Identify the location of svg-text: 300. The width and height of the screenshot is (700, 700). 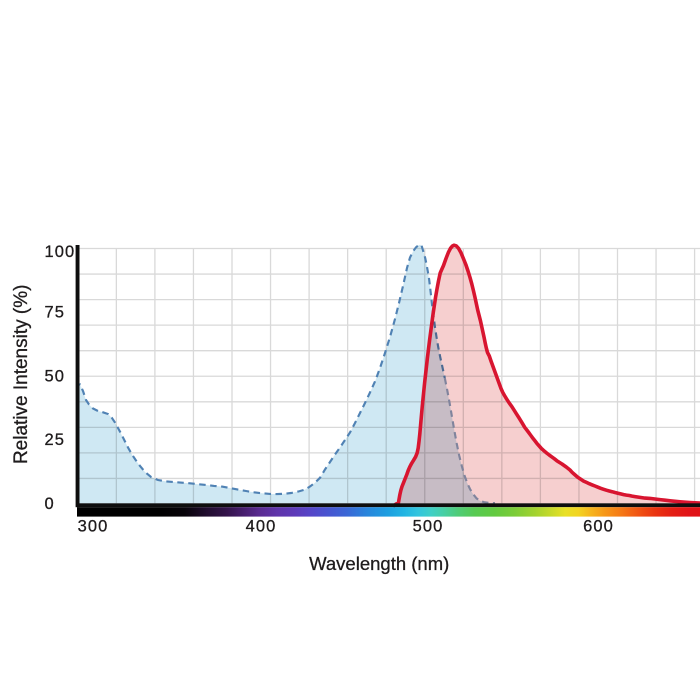
(93, 526).